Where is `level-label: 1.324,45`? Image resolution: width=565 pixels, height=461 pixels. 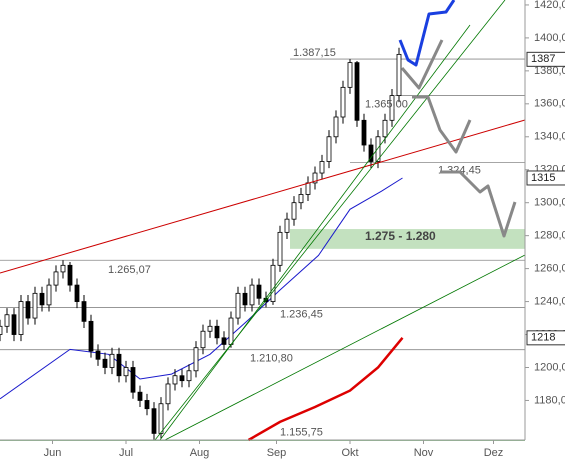
level-label: 1.324,45 is located at coordinates (459, 170).